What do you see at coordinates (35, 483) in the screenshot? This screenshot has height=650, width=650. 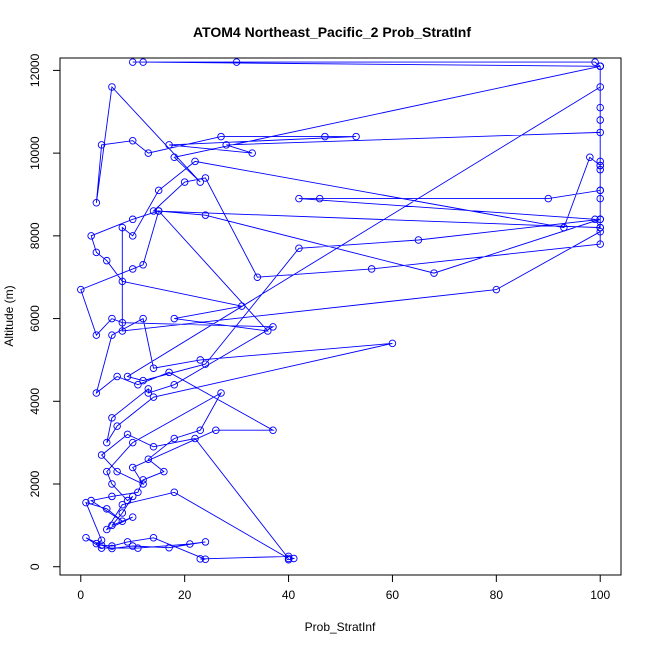 I see `y-tick-label: 2000` at bounding box center [35, 483].